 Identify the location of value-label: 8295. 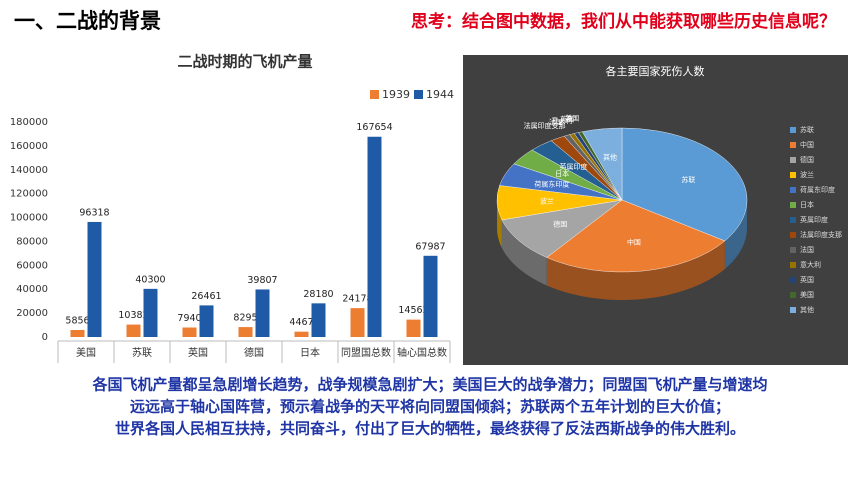
(245, 318).